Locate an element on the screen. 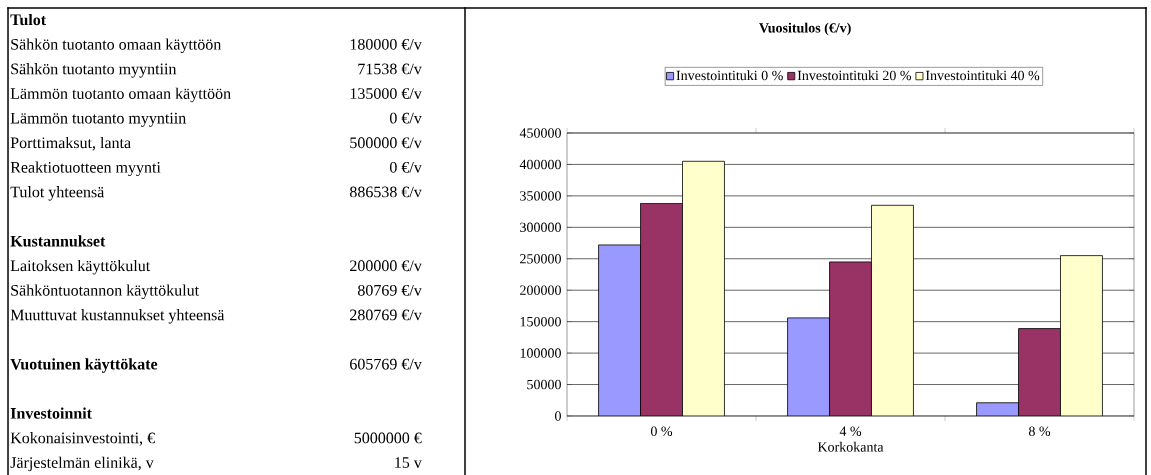 The image size is (1151, 475). category-label: Sähkön tuotanto omaan käyttöön is located at coordinates (116, 46).